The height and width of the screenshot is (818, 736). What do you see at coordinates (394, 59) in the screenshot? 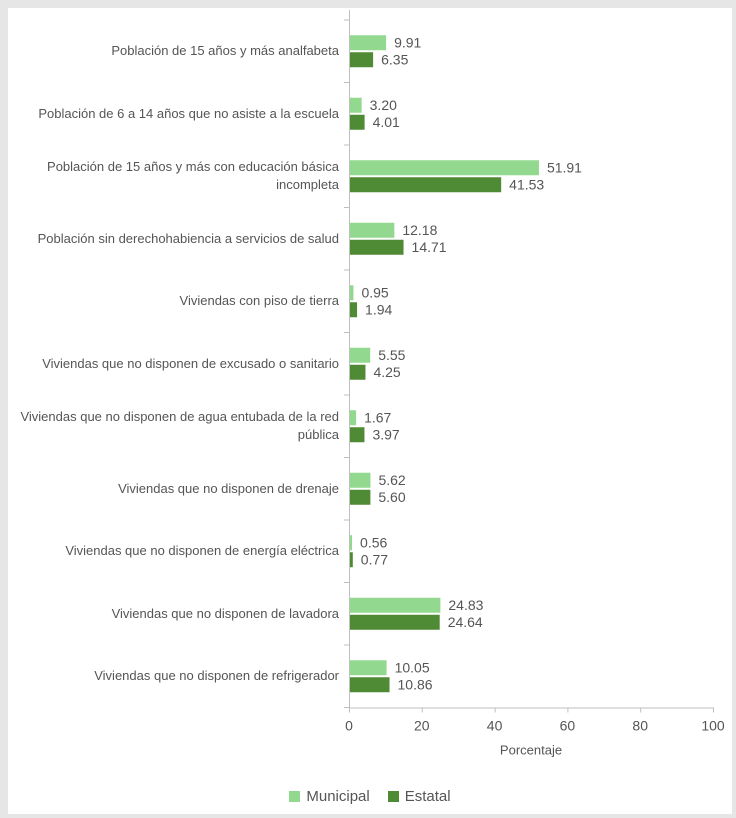
I see `data-label-estatal: 6.35` at bounding box center [394, 59].